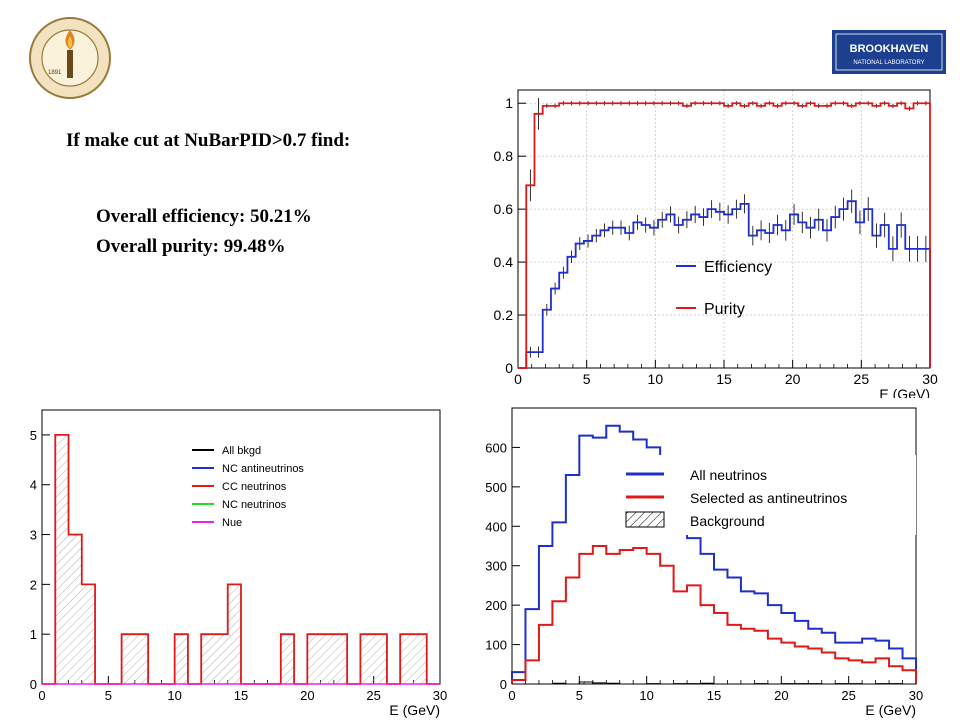  What do you see at coordinates (232, 523) in the screenshot?
I see `legend-label: Nue` at bounding box center [232, 523].